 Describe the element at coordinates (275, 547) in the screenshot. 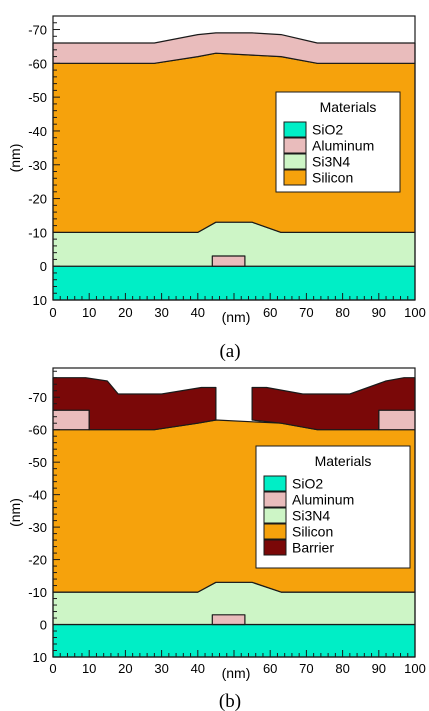

I see `legend-swatch-barrier` at that location.